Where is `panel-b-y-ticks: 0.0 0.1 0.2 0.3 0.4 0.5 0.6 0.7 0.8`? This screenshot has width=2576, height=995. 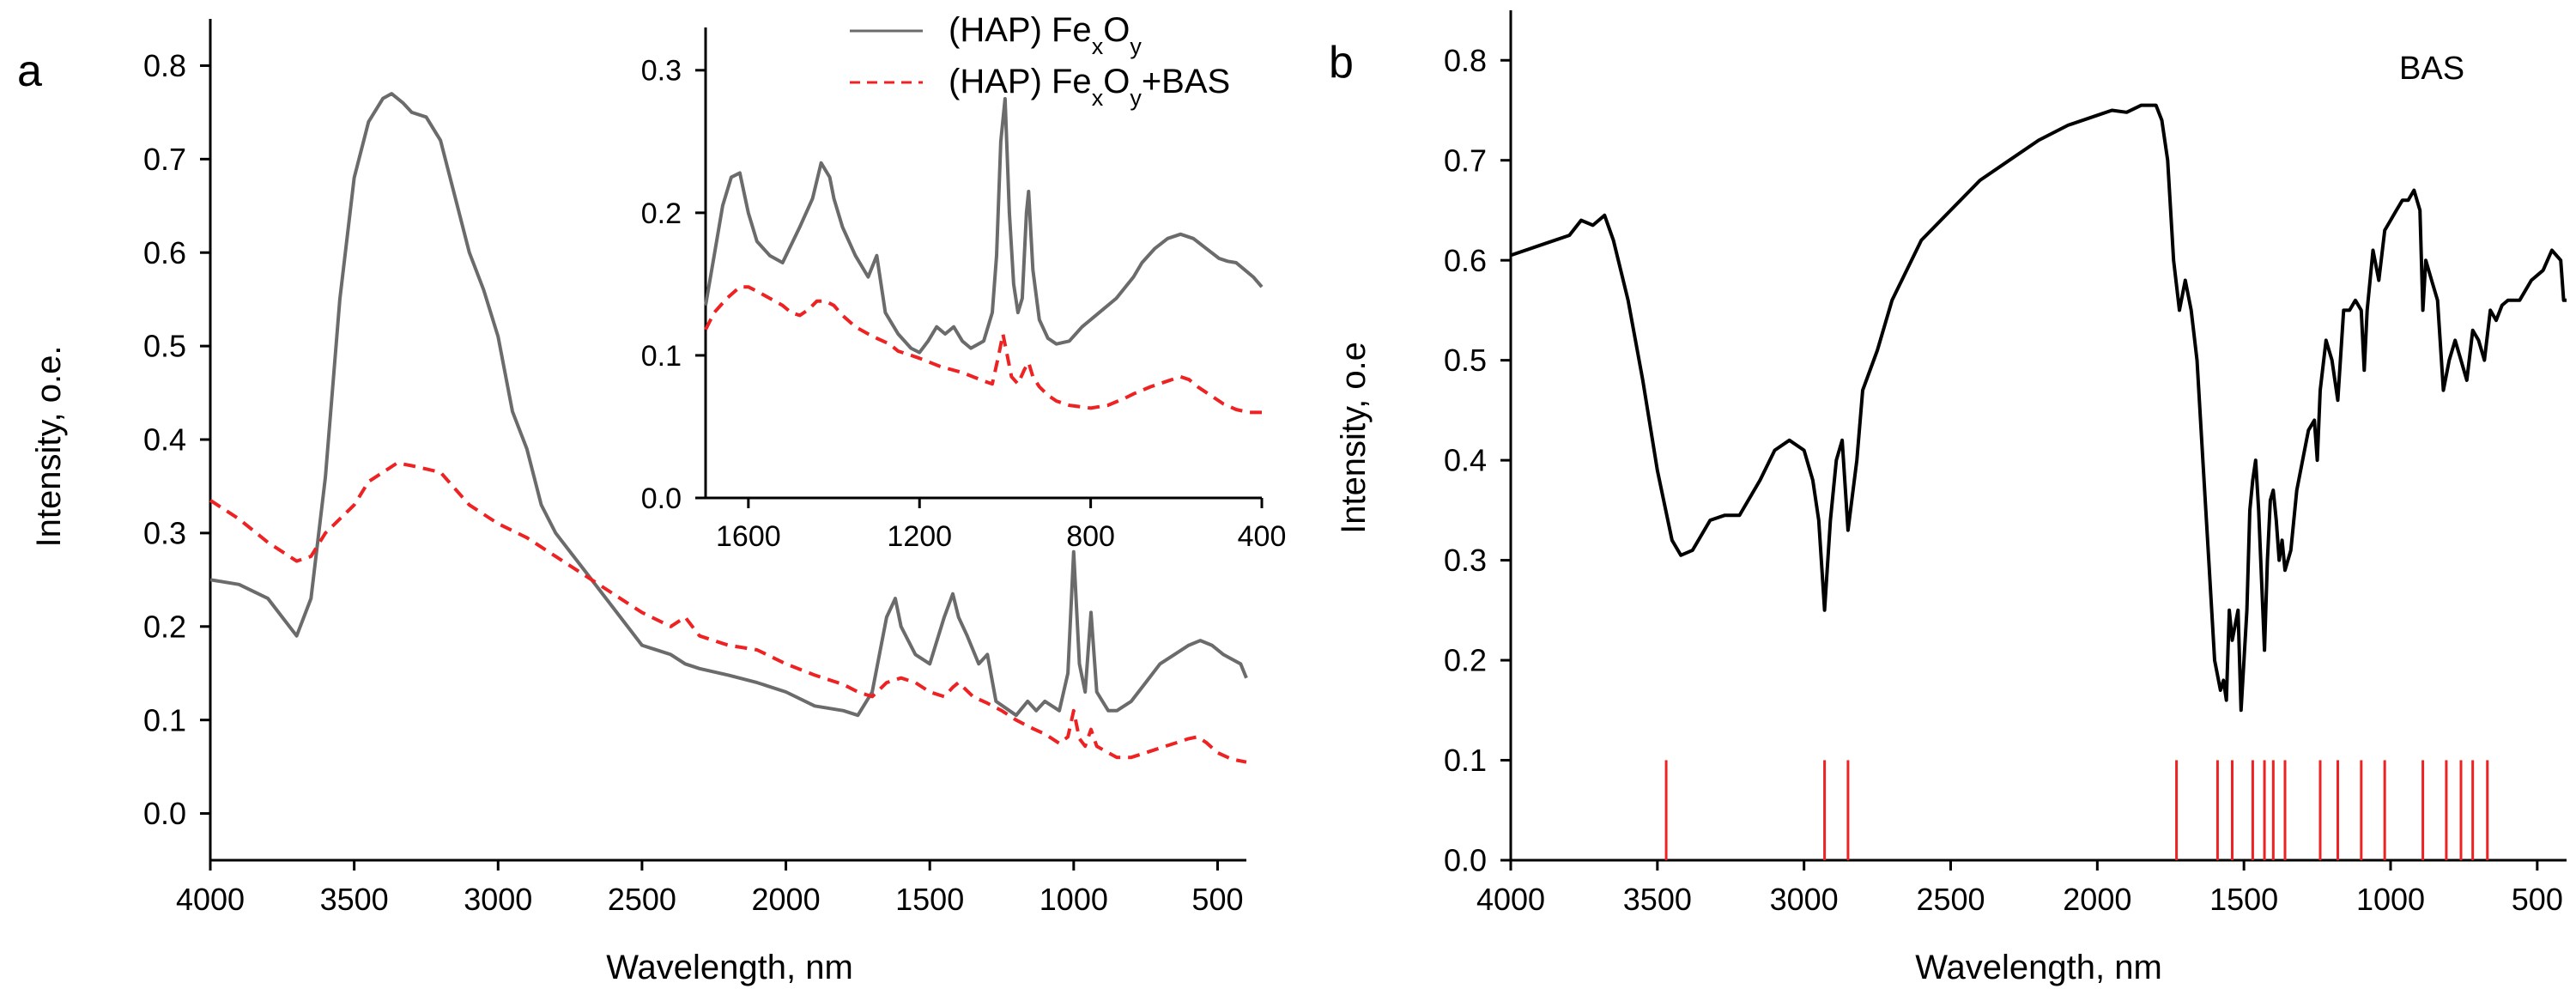
panel-b-y-ticks: 0.0 0.1 0.2 0.3 0.4 0.5 0.6 0.7 0.8 is located at coordinates (1477, 460).